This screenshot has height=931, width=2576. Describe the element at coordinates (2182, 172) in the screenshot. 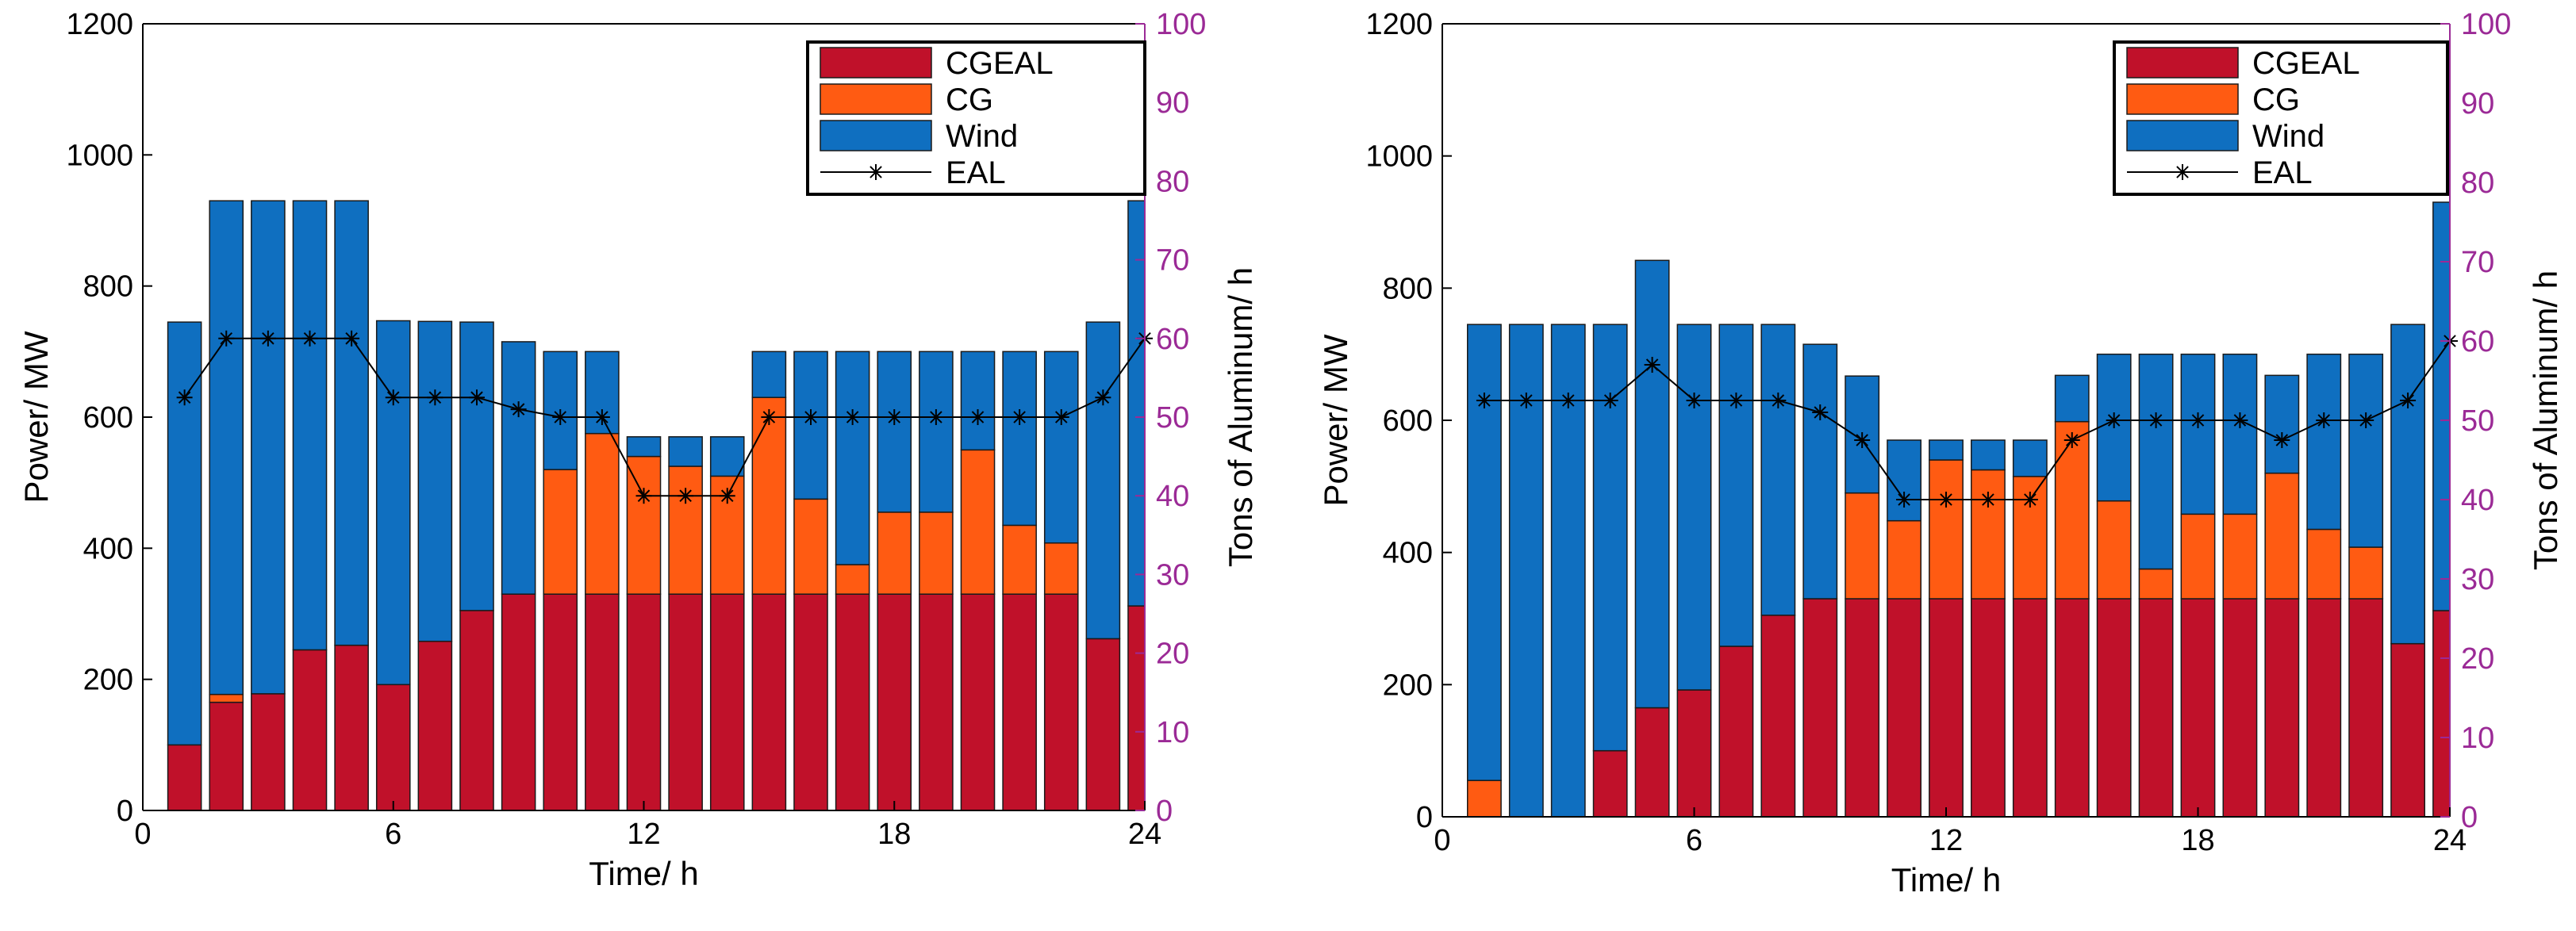

I see `legend-marker-eal` at that location.